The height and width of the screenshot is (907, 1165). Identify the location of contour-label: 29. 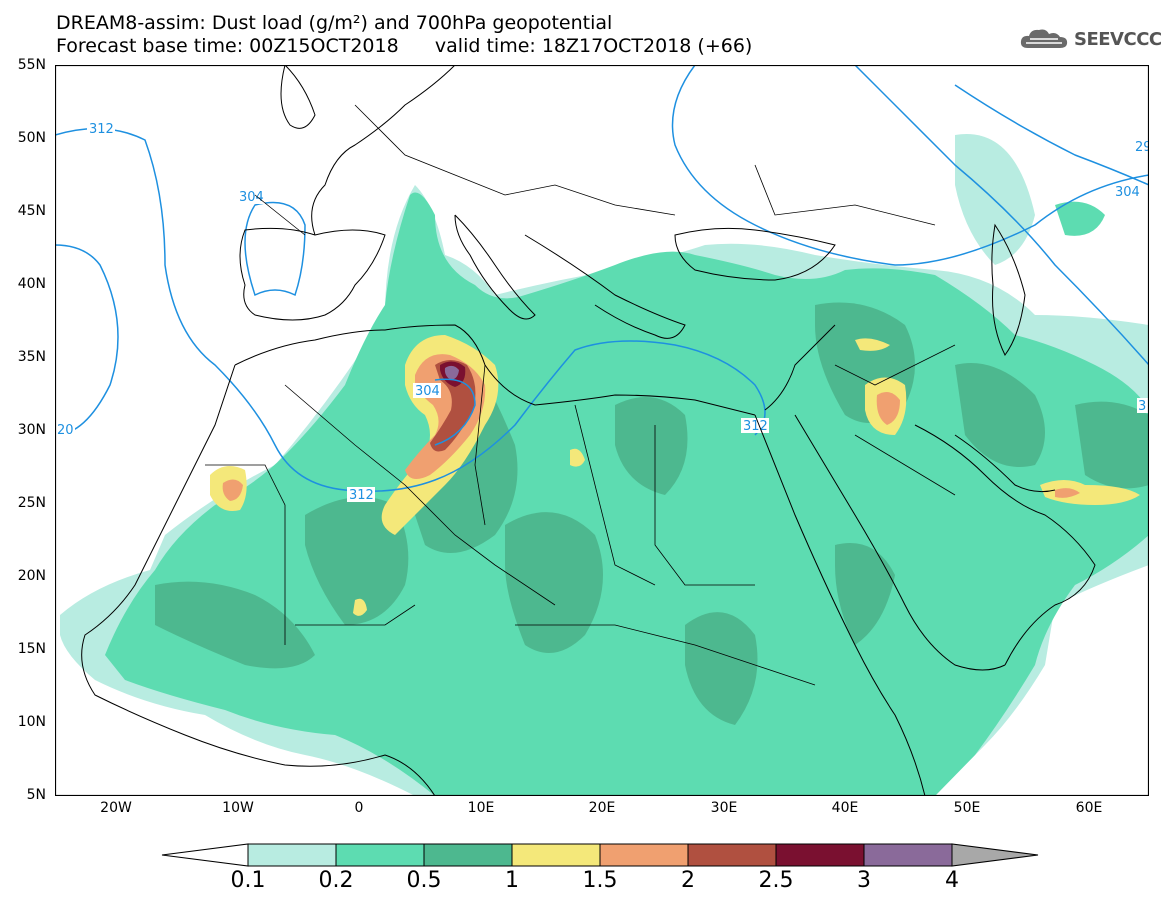
(1142, 147).